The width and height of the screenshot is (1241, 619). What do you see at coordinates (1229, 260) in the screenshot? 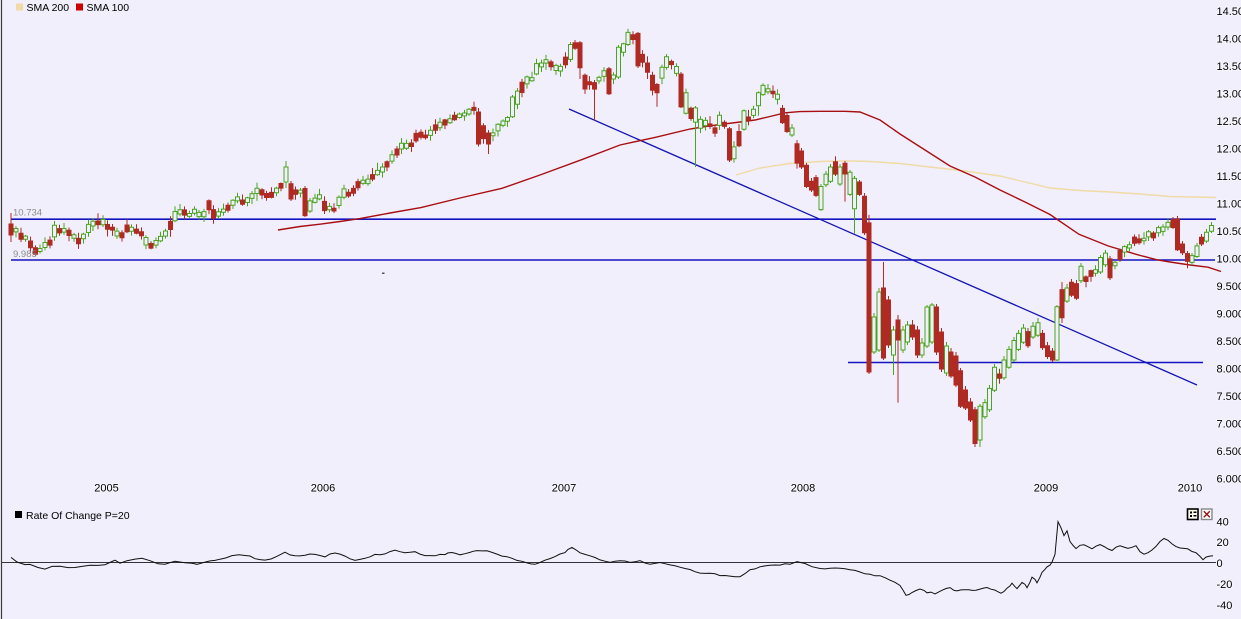
I see `svg-text: 10.00` at bounding box center [1229, 260].